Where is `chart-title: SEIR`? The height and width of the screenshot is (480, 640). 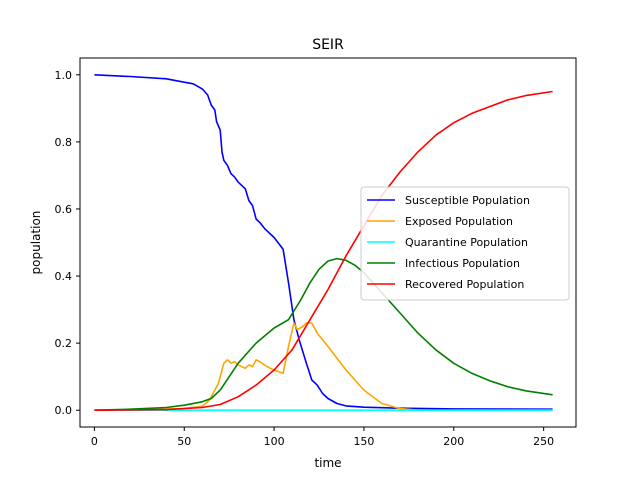
chart-title: SEIR is located at coordinates (328, 45).